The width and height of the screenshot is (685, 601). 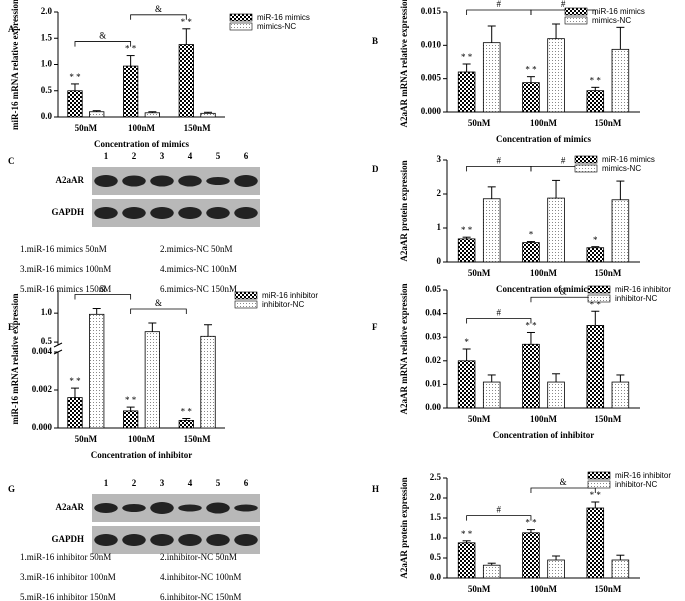 I want to click on blot-legend: 1.miR-16 mimics 50nM, so click(x=63, y=249).